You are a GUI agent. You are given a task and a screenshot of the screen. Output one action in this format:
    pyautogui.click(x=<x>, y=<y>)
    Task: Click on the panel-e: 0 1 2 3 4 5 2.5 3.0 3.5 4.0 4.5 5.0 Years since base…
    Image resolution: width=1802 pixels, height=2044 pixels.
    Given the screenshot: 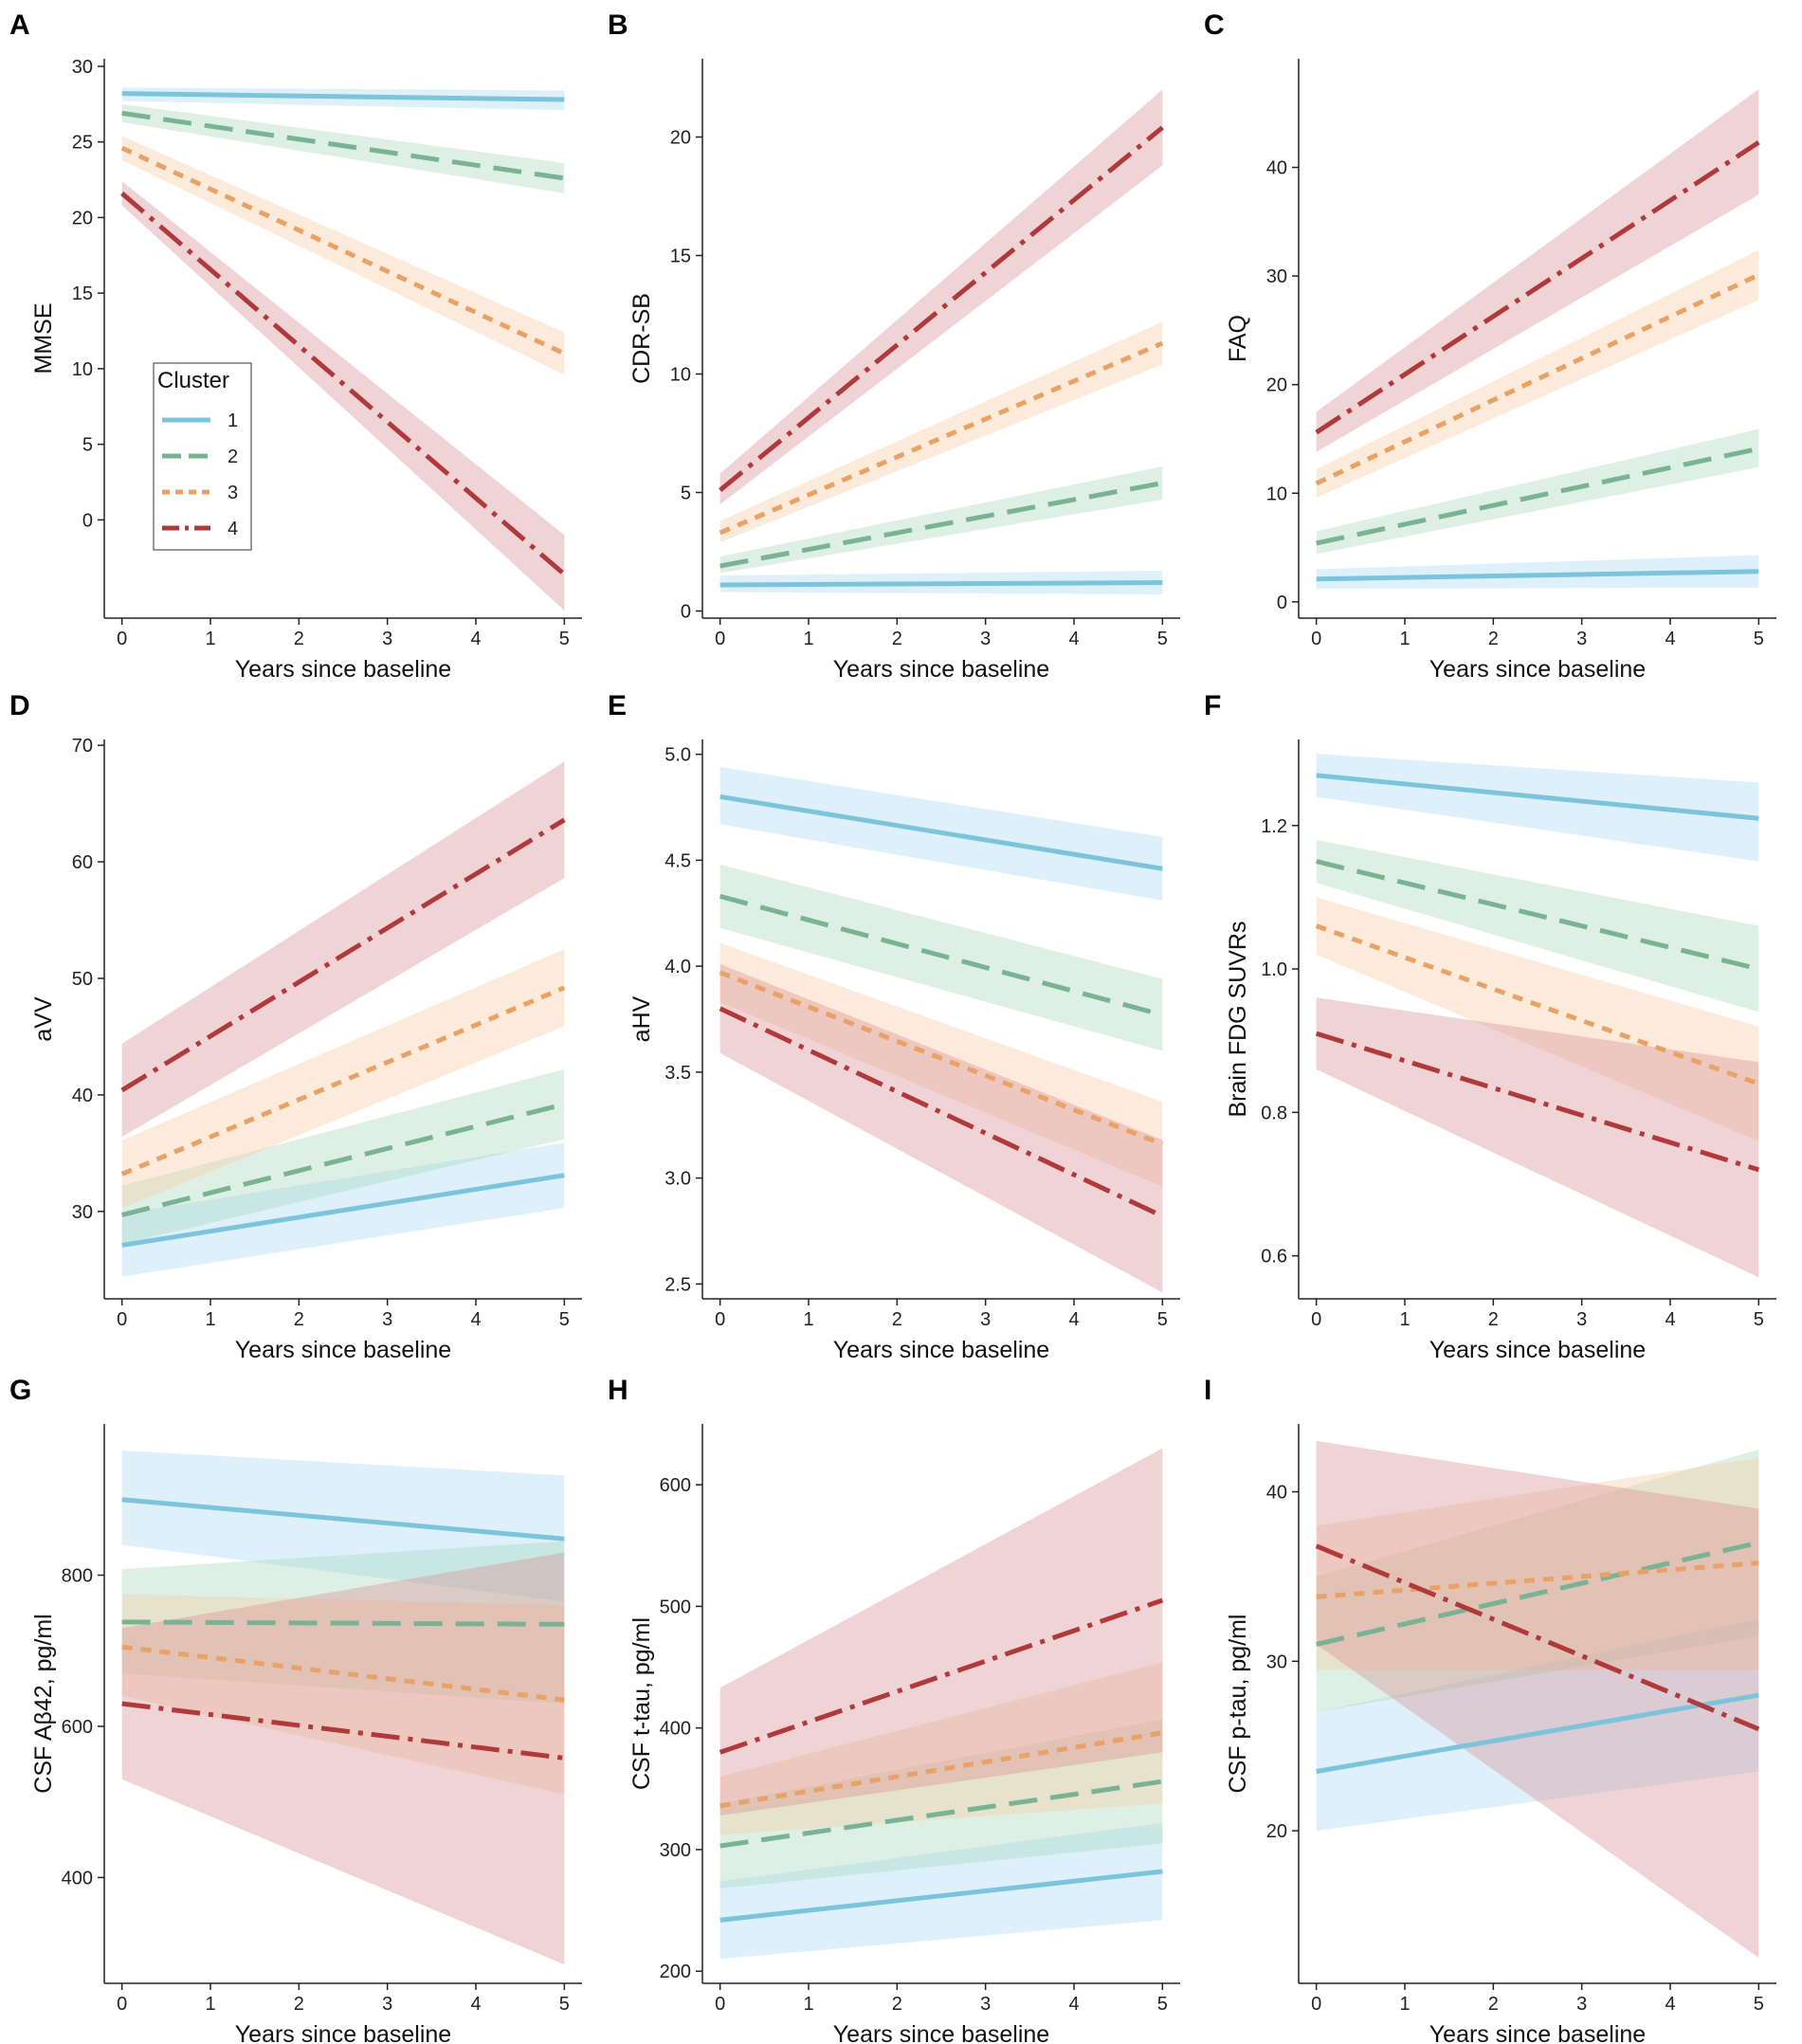 What is the action you would take?
    pyautogui.click(x=894, y=1026)
    